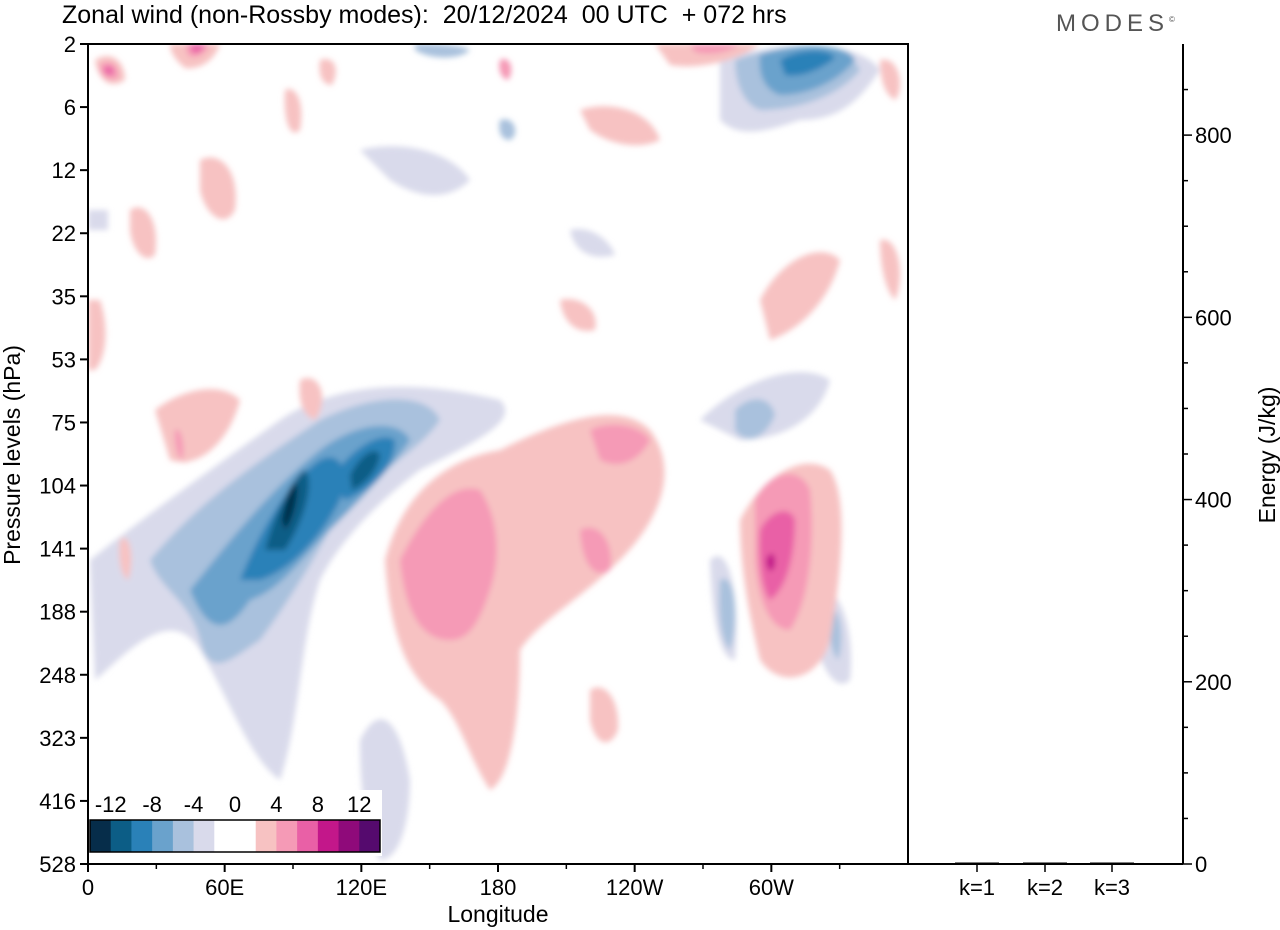 Image resolution: width=1280 pixels, height=930 pixels. I want to click on y-tick-label: 53, so click(64, 359).